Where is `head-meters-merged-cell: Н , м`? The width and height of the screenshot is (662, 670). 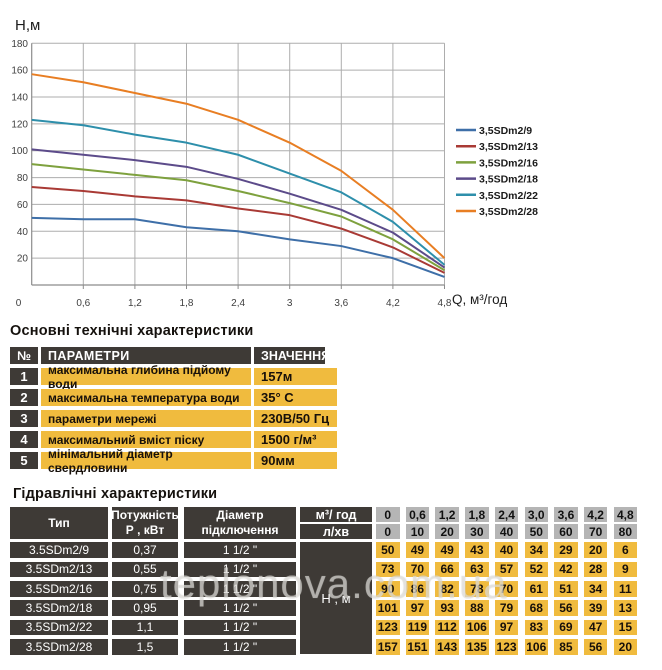 head-meters-merged-cell: Н , м is located at coordinates (336, 598).